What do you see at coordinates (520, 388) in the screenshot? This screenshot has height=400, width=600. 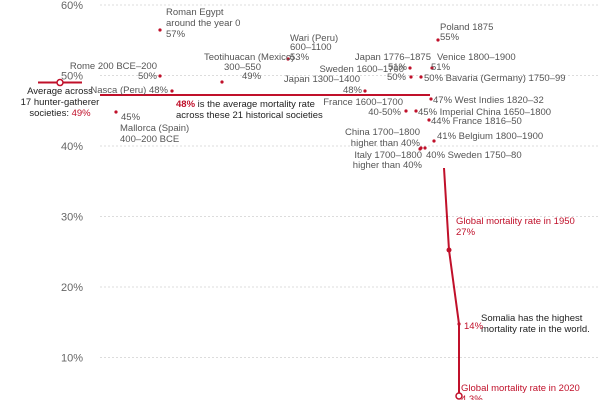 I see `global-2020-label: Global mortality rate in 2020` at bounding box center [520, 388].